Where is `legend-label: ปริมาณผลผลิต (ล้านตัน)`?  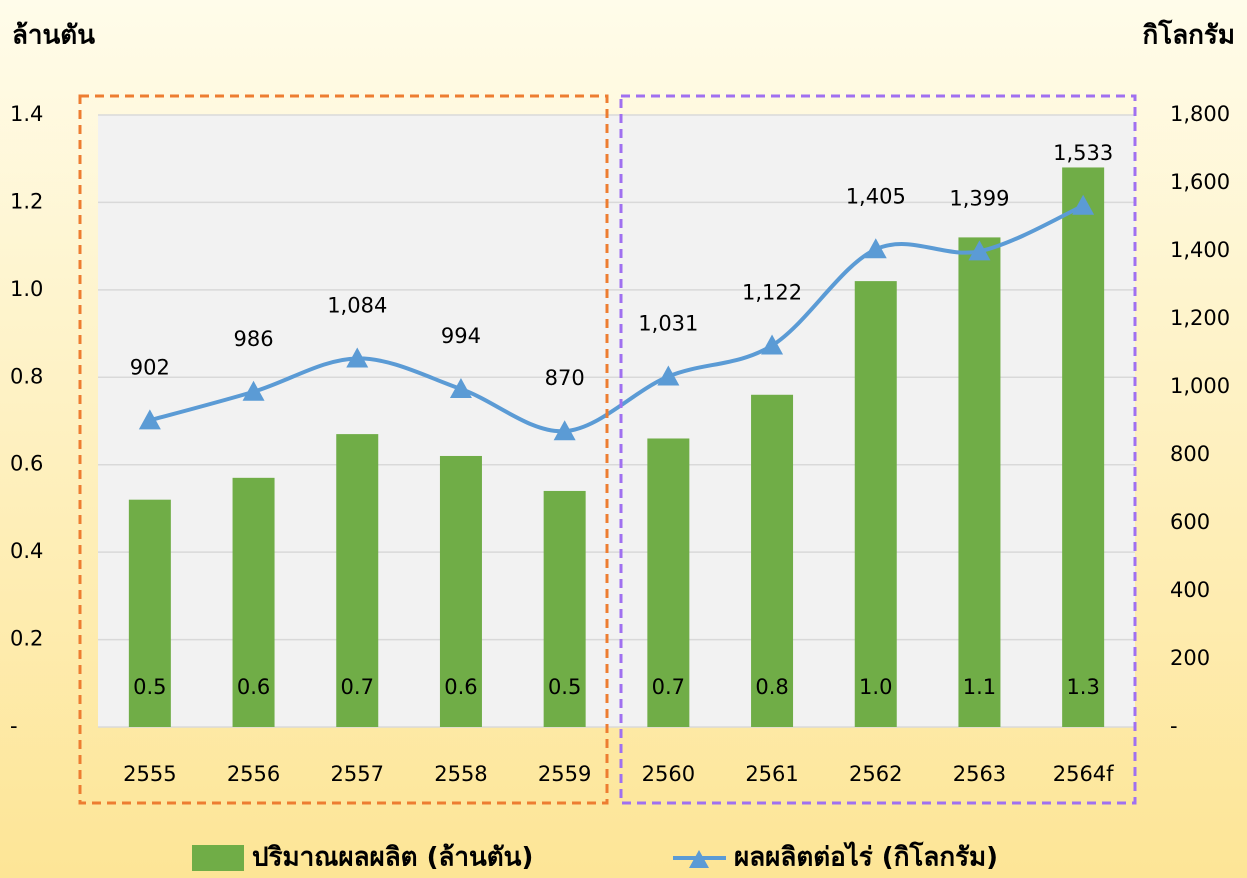
legend-label: ปริมาณผลผลิต (ล้านตัน) is located at coordinates (392, 858).